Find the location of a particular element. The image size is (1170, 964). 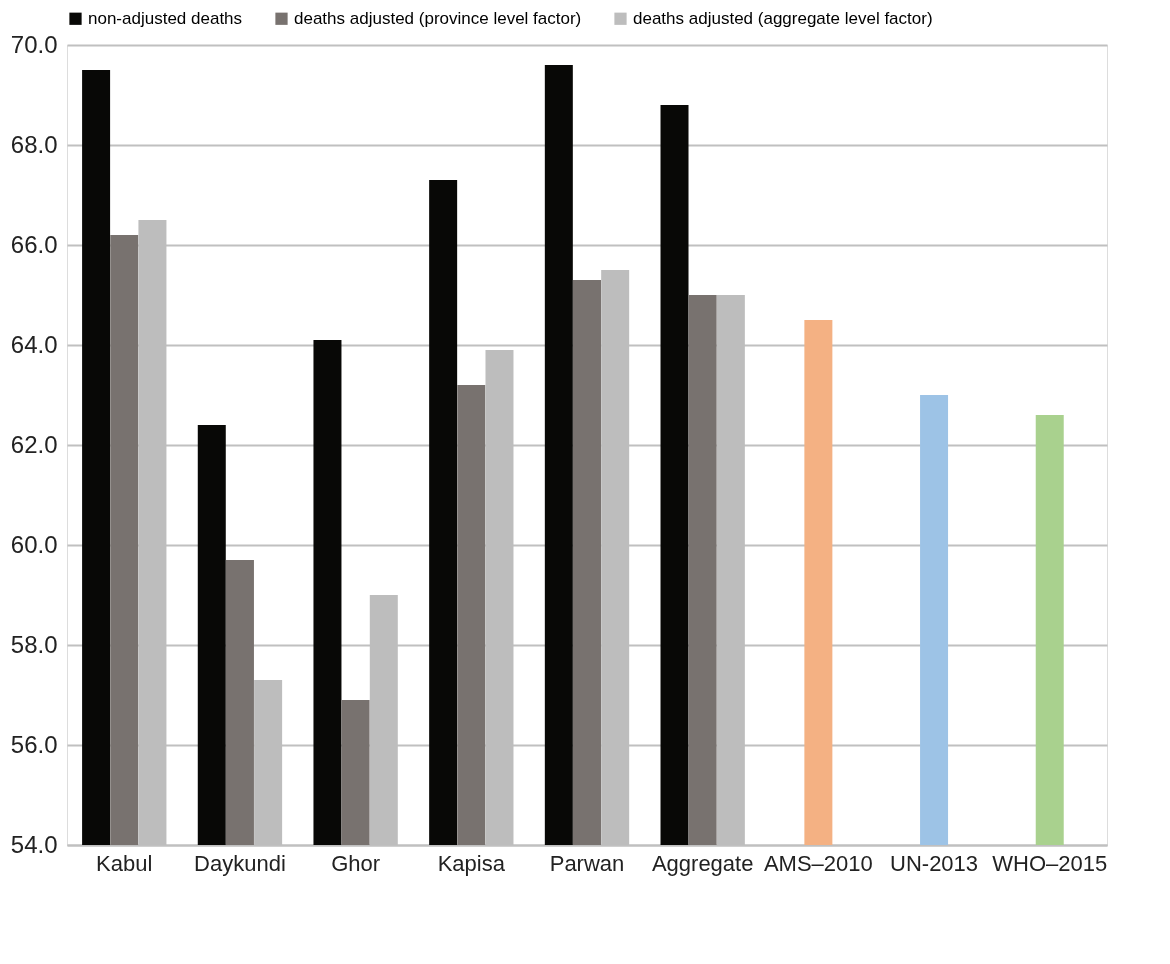

y-tick-label: 68.0 is located at coordinates (34, 144).